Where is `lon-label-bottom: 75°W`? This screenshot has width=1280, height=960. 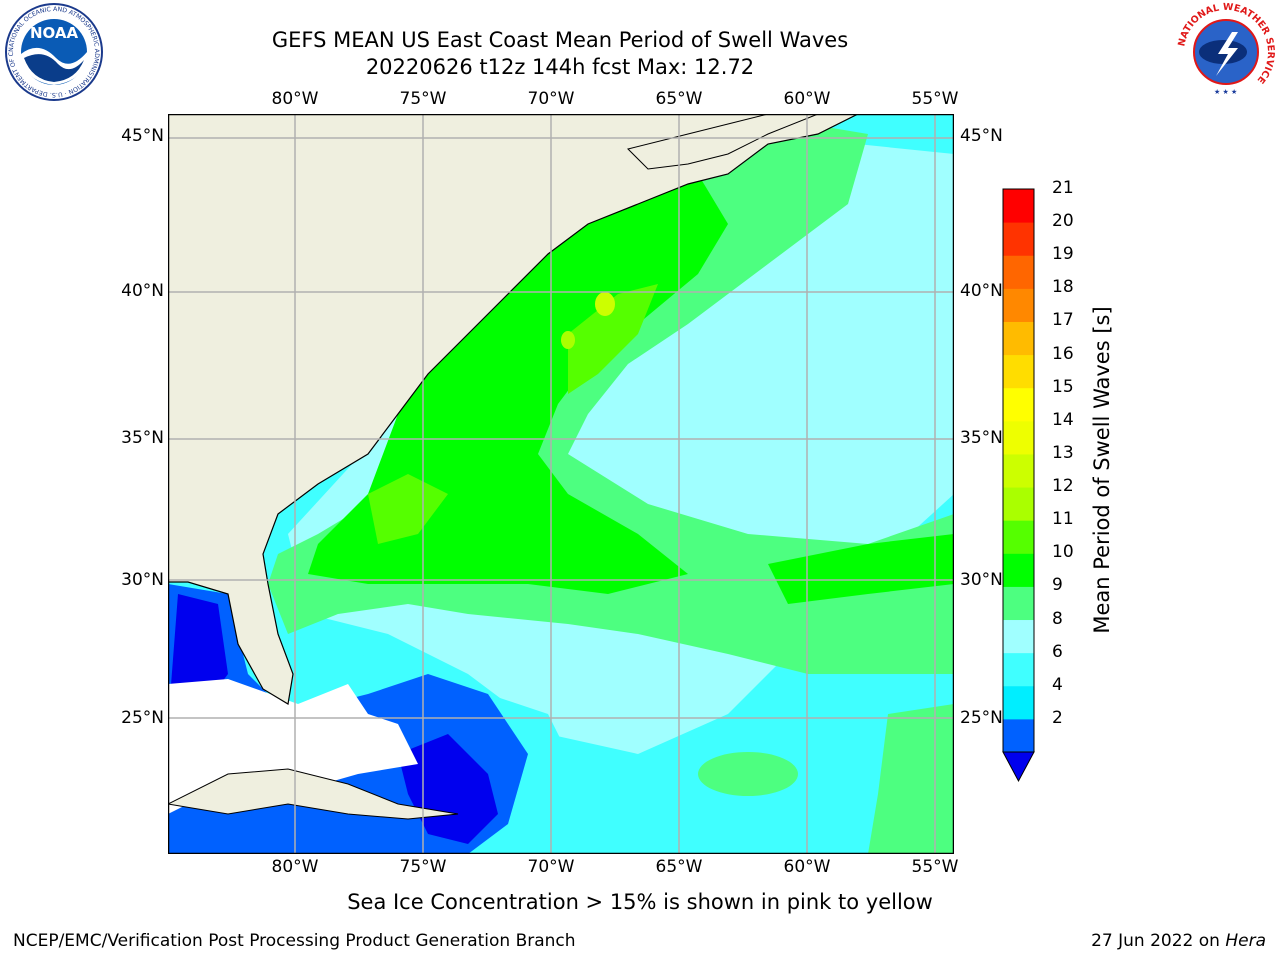
lon-label-bottom: 75°W is located at coordinates (423, 867).